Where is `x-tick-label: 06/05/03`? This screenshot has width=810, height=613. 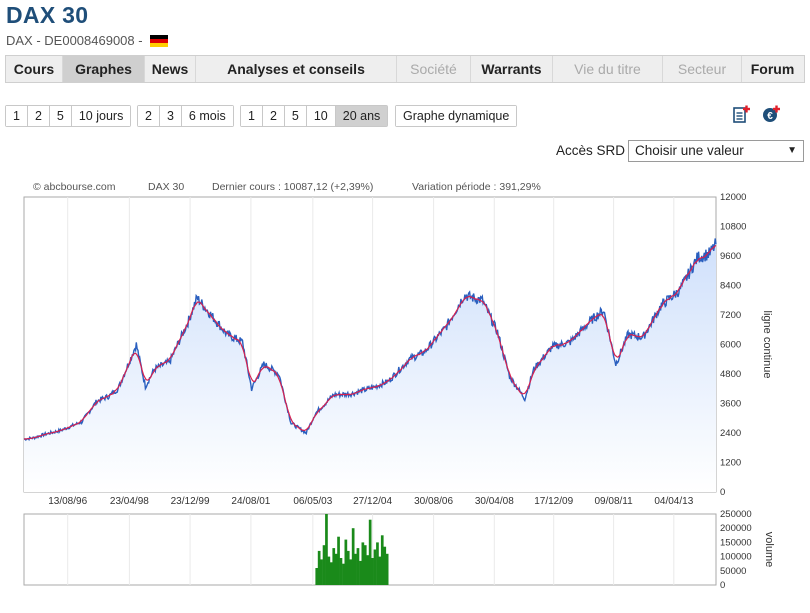 x-tick-label: 06/05/03 is located at coordinates (312, 501).